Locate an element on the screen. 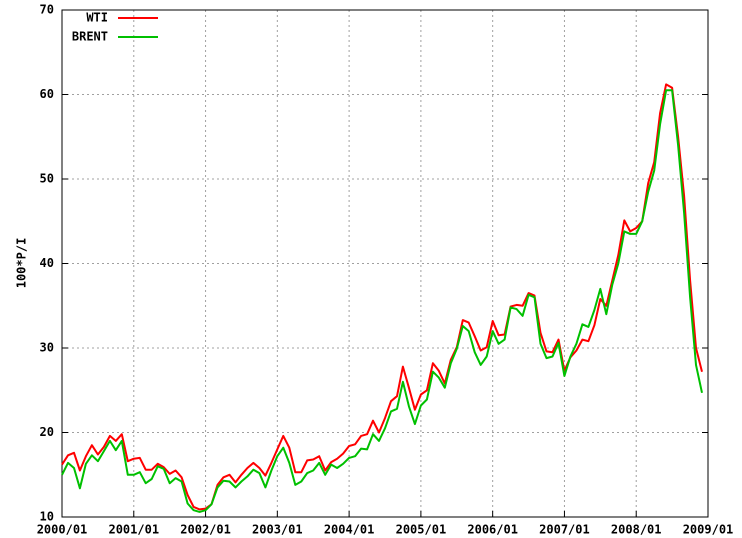  y-tick-label: 60 is located at coordinates (47, 94).